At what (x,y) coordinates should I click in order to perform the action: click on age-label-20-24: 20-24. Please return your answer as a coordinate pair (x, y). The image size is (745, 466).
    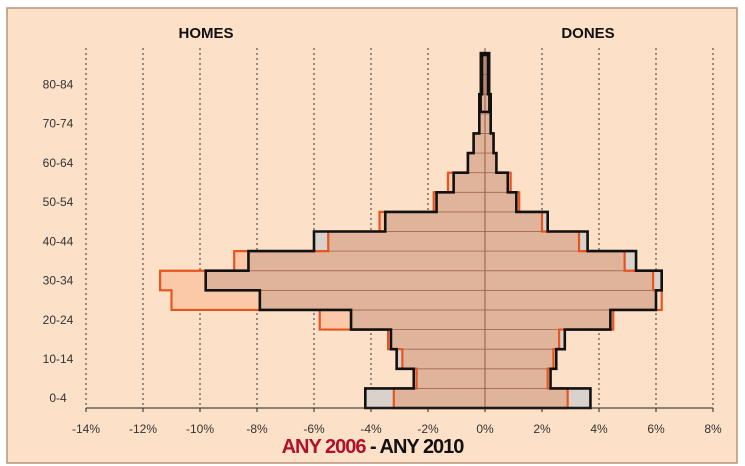
    Looking at the image, I should click on (58, 320).